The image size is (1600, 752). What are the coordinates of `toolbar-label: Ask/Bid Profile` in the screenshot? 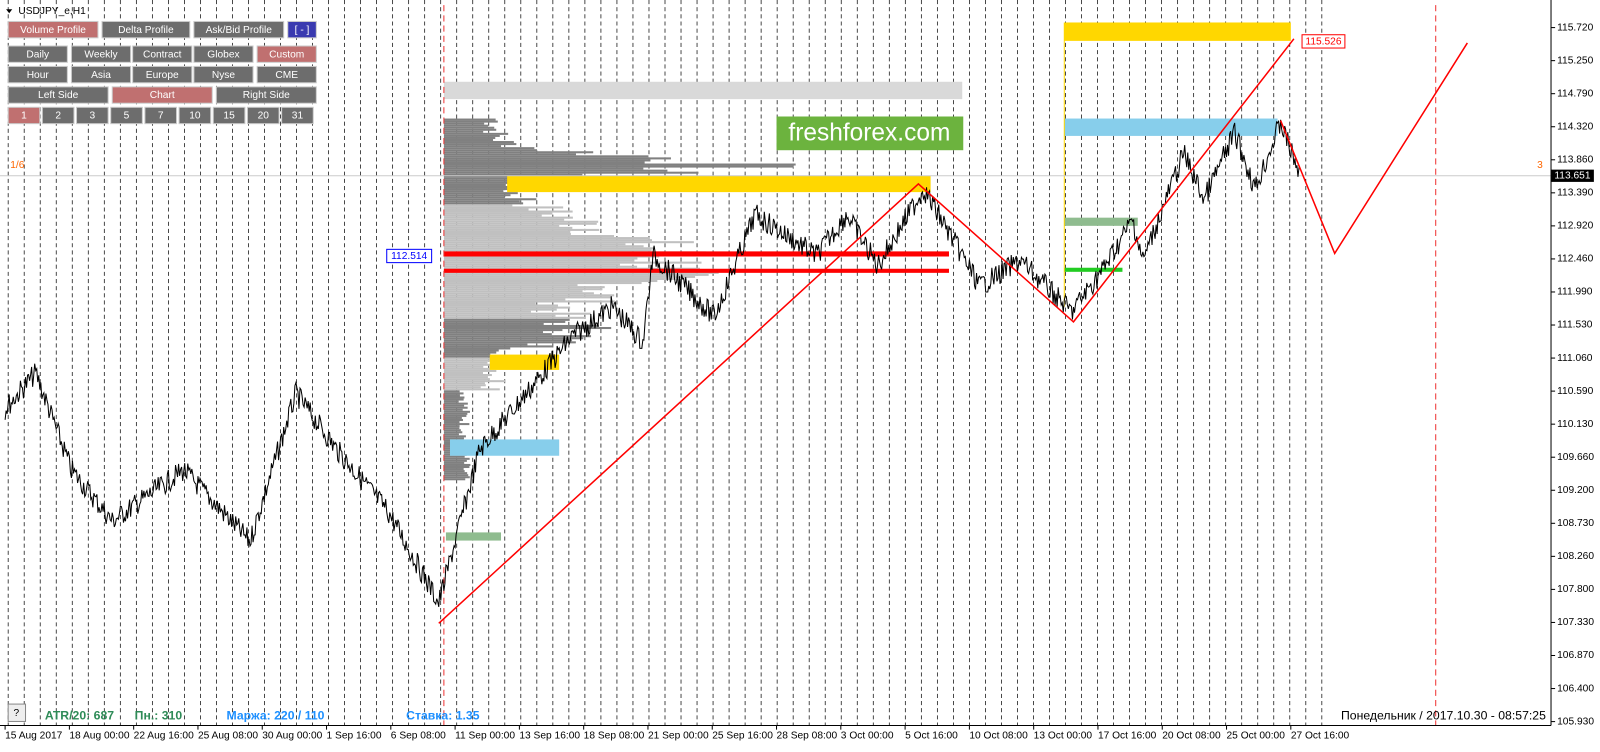 It's located at (239, 30).